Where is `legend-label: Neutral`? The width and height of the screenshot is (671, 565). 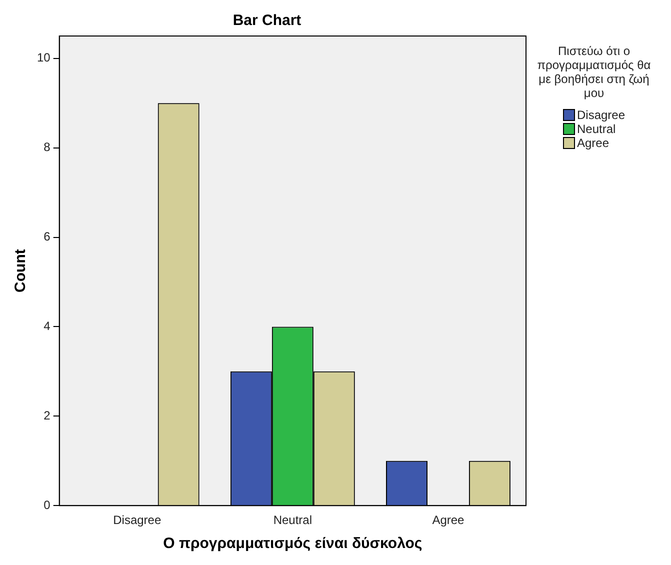
legend-label: Neutral is located at coordinates (596, 129).